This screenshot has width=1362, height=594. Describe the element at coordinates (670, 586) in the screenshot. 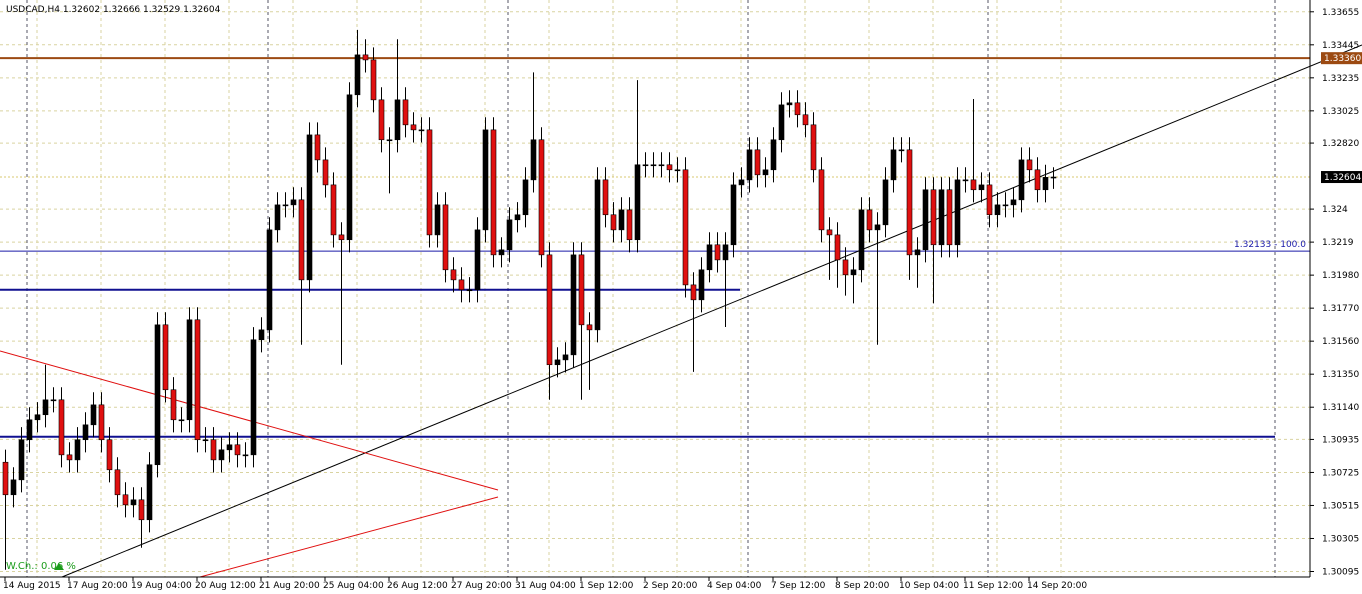

I see `x-tick-label: 2 Sep 20:00` at that location.